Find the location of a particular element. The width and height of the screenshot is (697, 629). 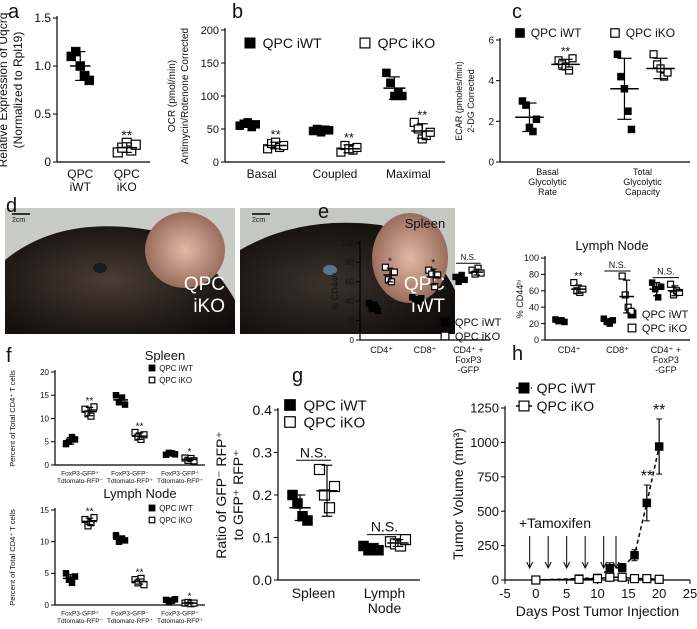

y-tick-label: 10 is located at coordinates (44, 418).